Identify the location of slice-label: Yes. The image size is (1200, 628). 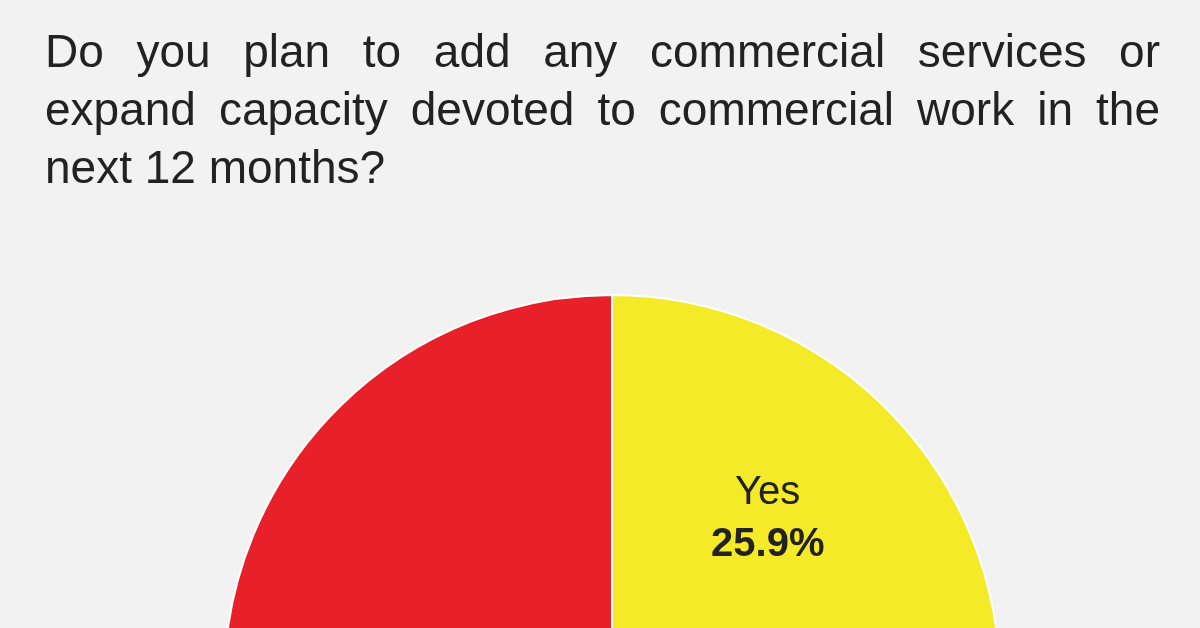
(768, 490).